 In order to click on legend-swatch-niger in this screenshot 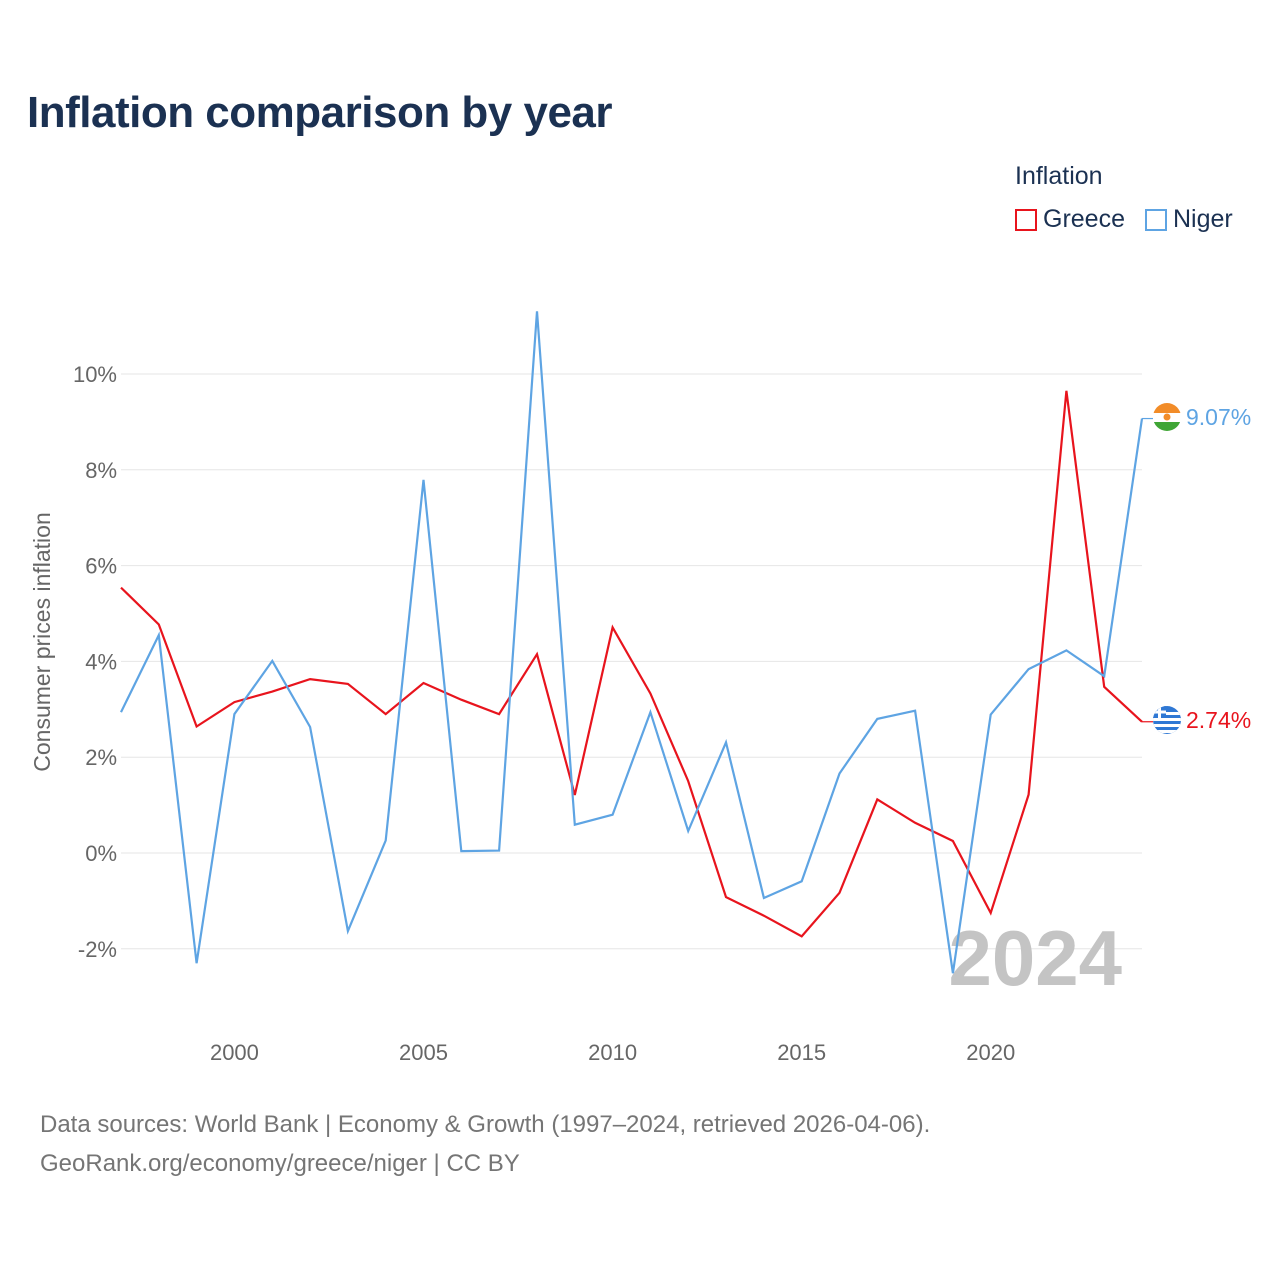, I will do `click(1155, 219)`.